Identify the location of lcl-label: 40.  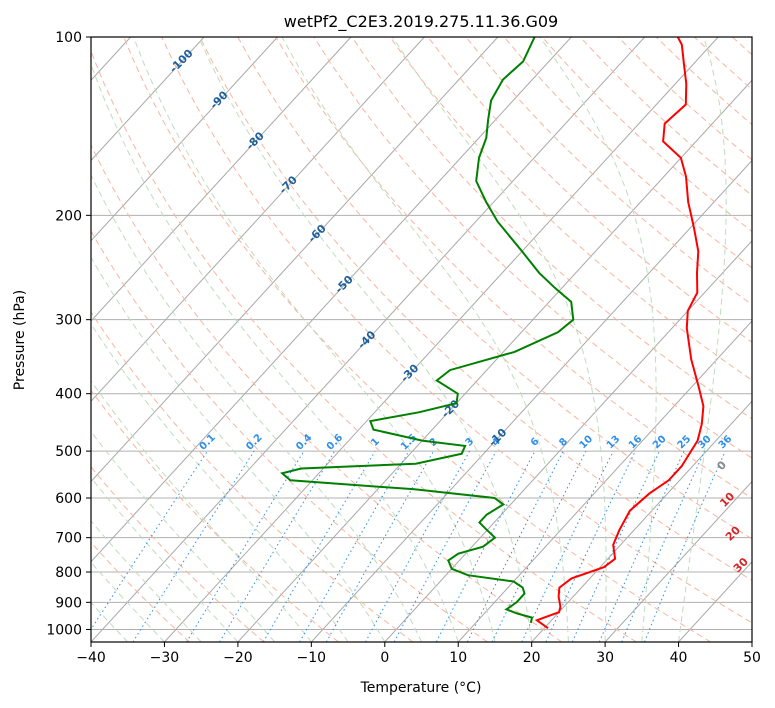
(759, 593).